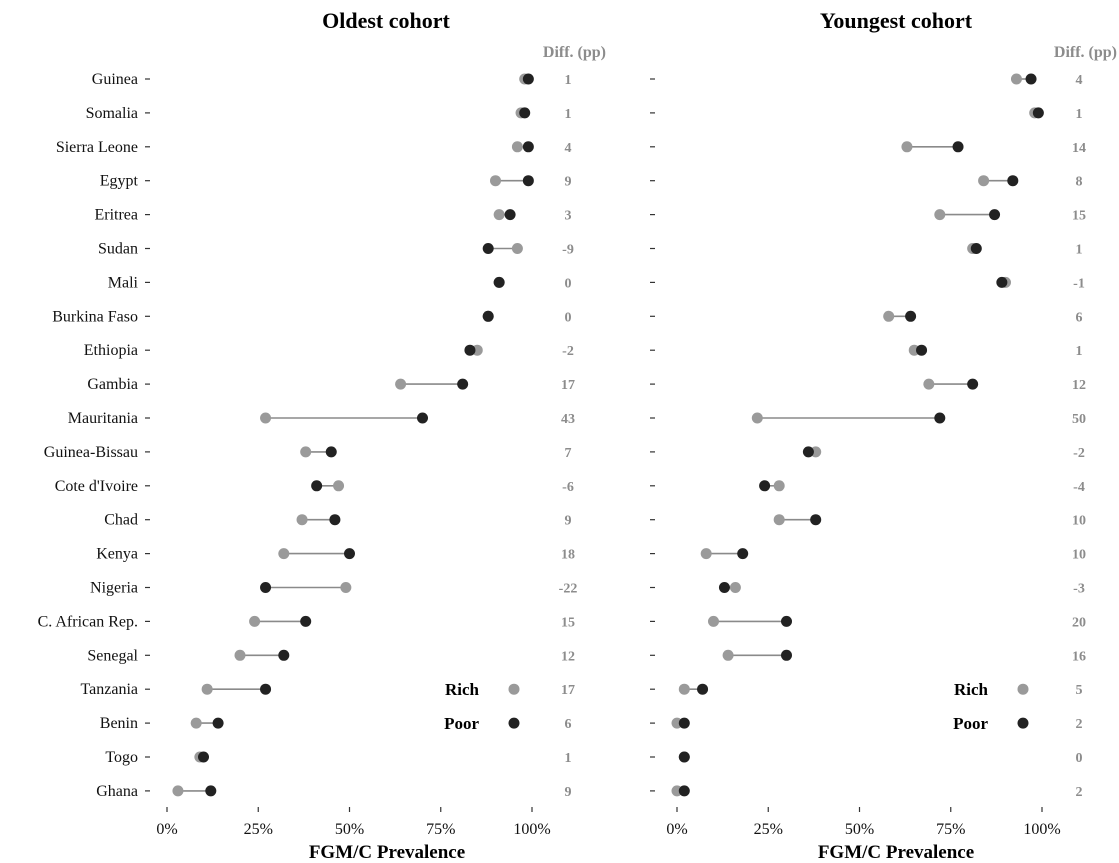 The height and width of the screenshot is (863, 1119). Describe the element at coordinates (568, 250) in the screenshot. I see `diff-label: -9` at that location.